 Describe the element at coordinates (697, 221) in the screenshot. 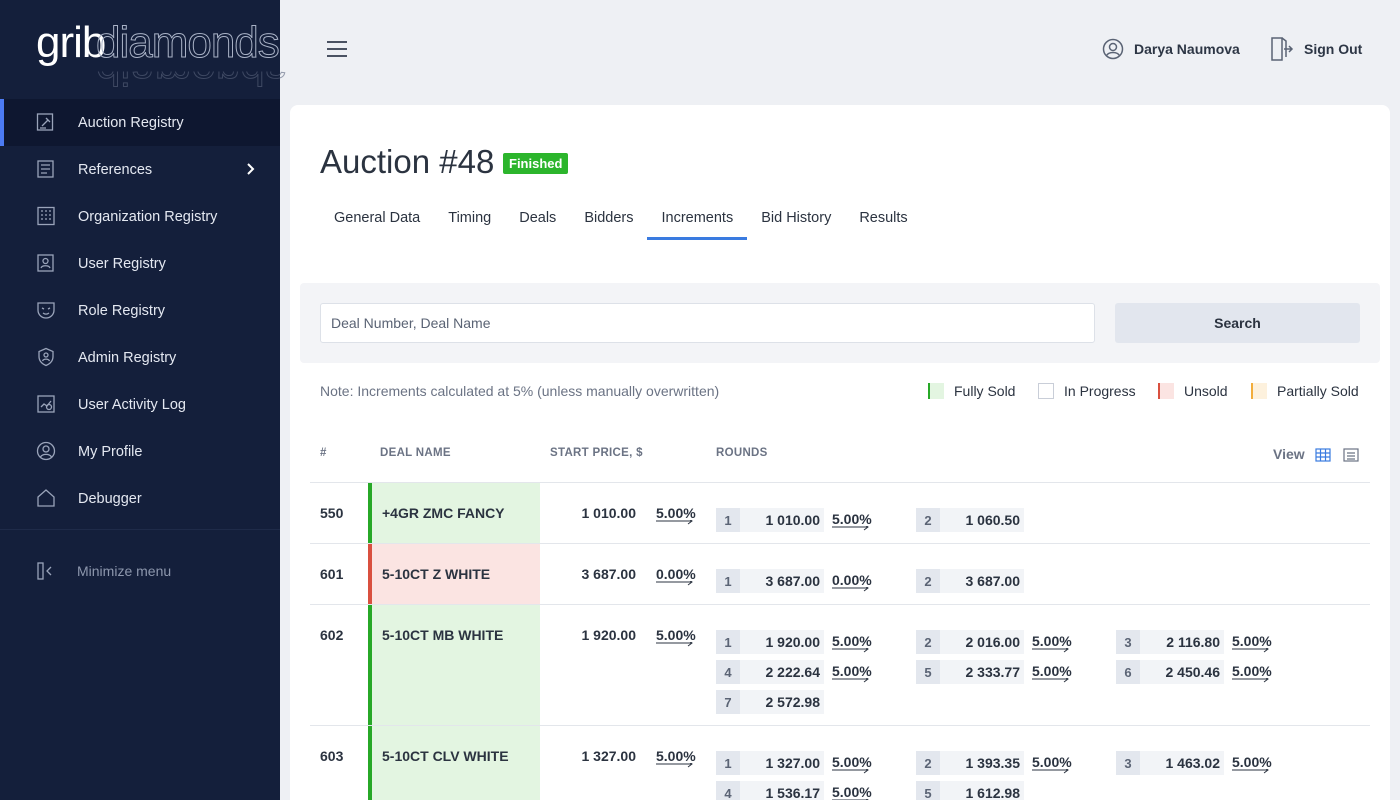

I see `tab-increments: Increments` at that location.